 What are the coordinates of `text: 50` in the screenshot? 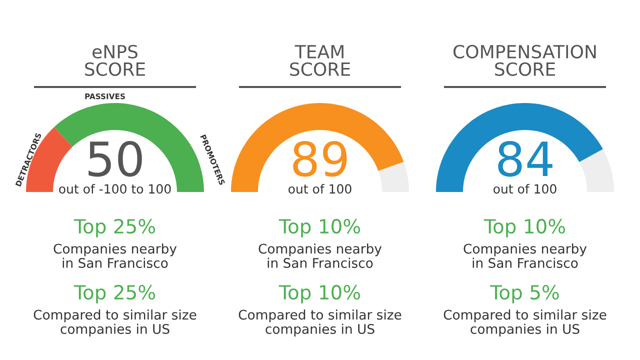 It's located at (115, 158).